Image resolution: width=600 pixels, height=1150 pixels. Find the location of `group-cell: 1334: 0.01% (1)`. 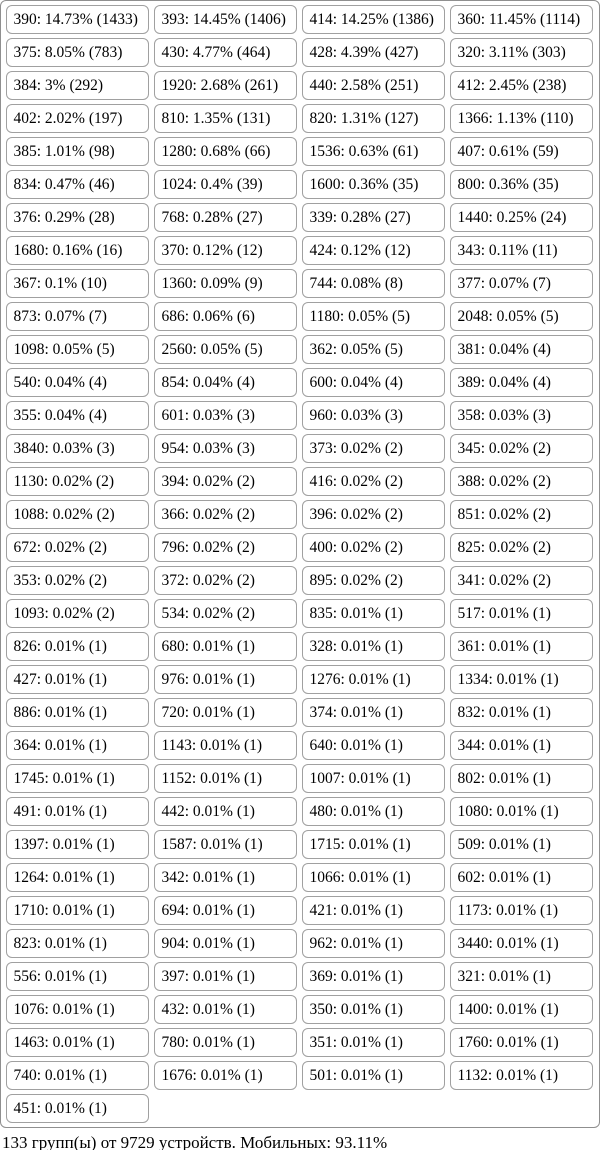

group-cell: 1334: 0.01% (1) is located at coordinates (521, 679).